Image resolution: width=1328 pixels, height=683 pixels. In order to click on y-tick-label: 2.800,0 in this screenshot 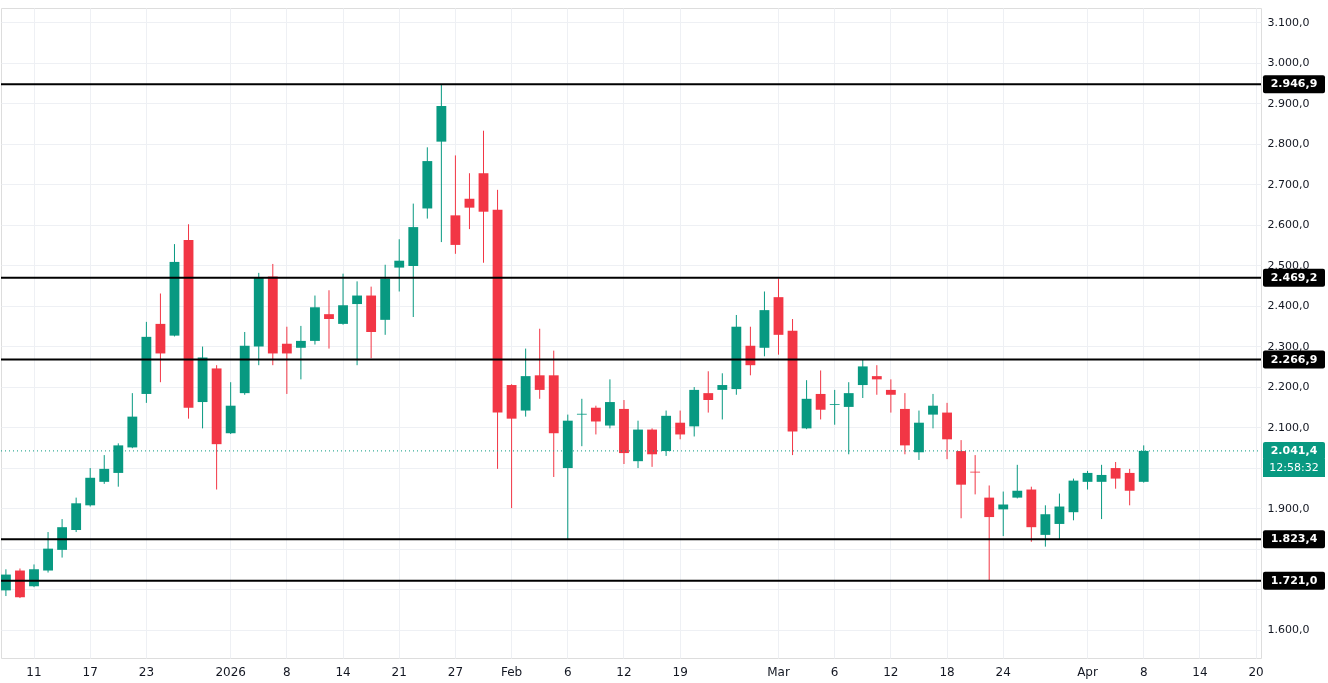, I will do `click(1288, 144)`.